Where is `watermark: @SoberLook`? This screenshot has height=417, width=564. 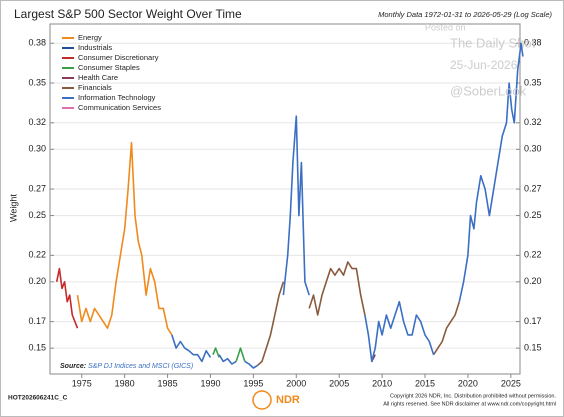 watermark: @SoberLook is located at coordinates (488, 90).